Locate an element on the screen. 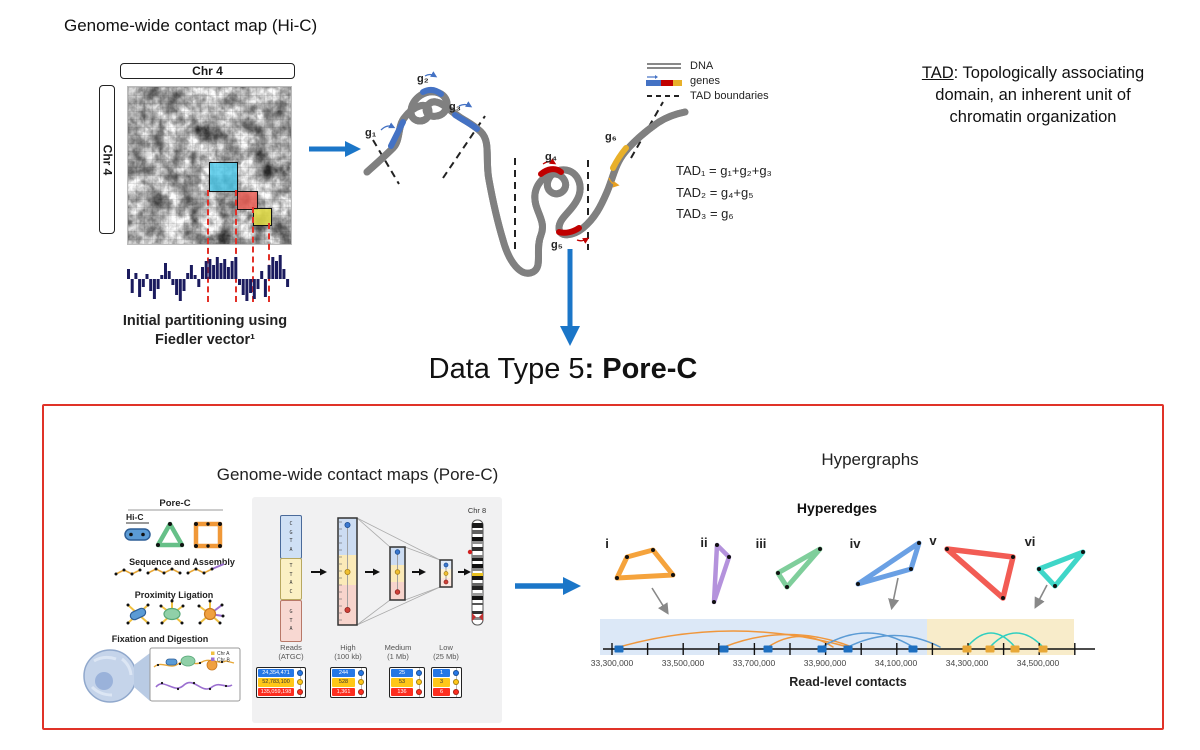 The image size is (1200, 750). low-res-column is located at coordinates (446, 573).